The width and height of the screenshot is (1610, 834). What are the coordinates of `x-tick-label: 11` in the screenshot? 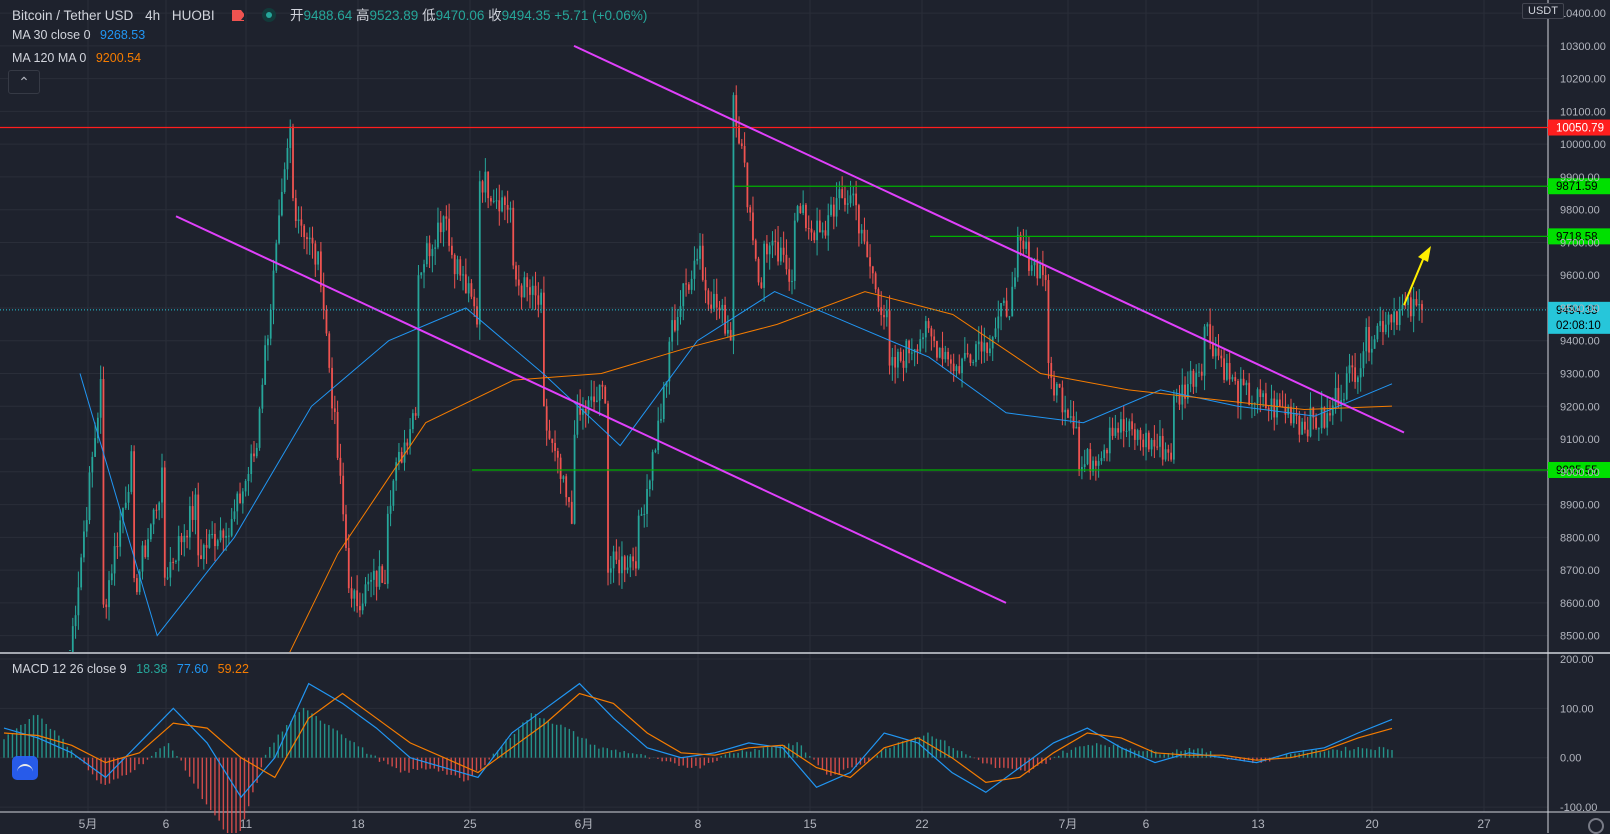 It's located at (246, 824).